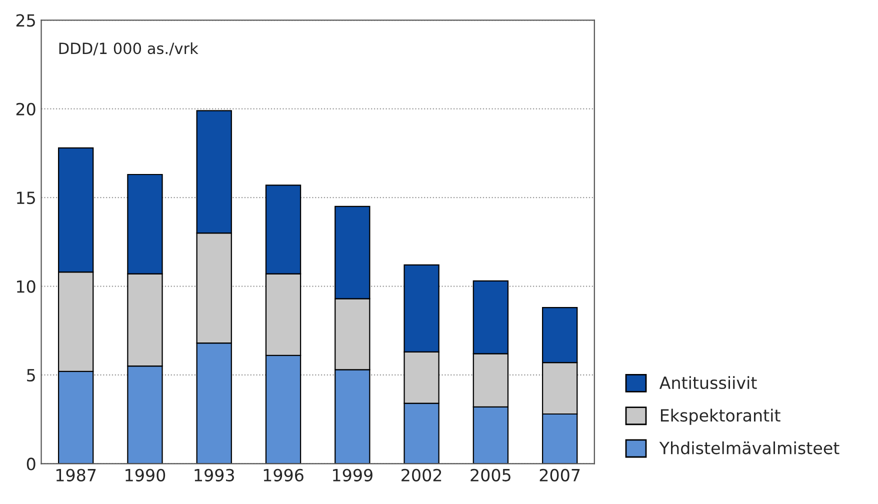 Image resolution: width=878 pixels, height=504 pixels. What do you see at coordinates (720, 416) in the screenshot?
I see `legend-label: Ekspektorantit` at bounding box center [720, 416].